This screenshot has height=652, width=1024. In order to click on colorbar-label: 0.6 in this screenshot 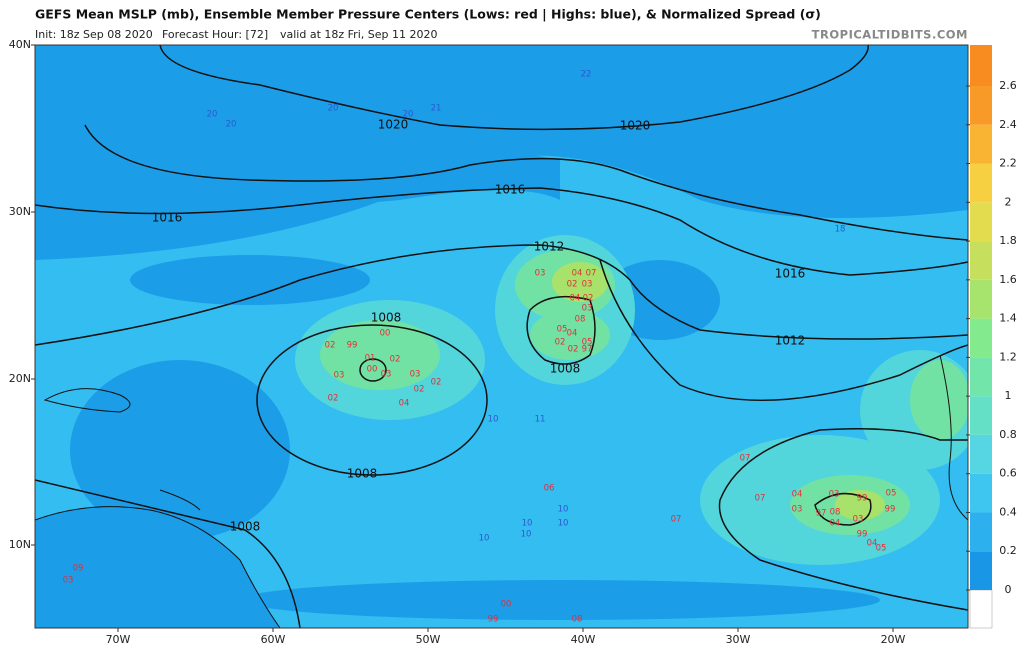, I will do `click(1008, 473)`.